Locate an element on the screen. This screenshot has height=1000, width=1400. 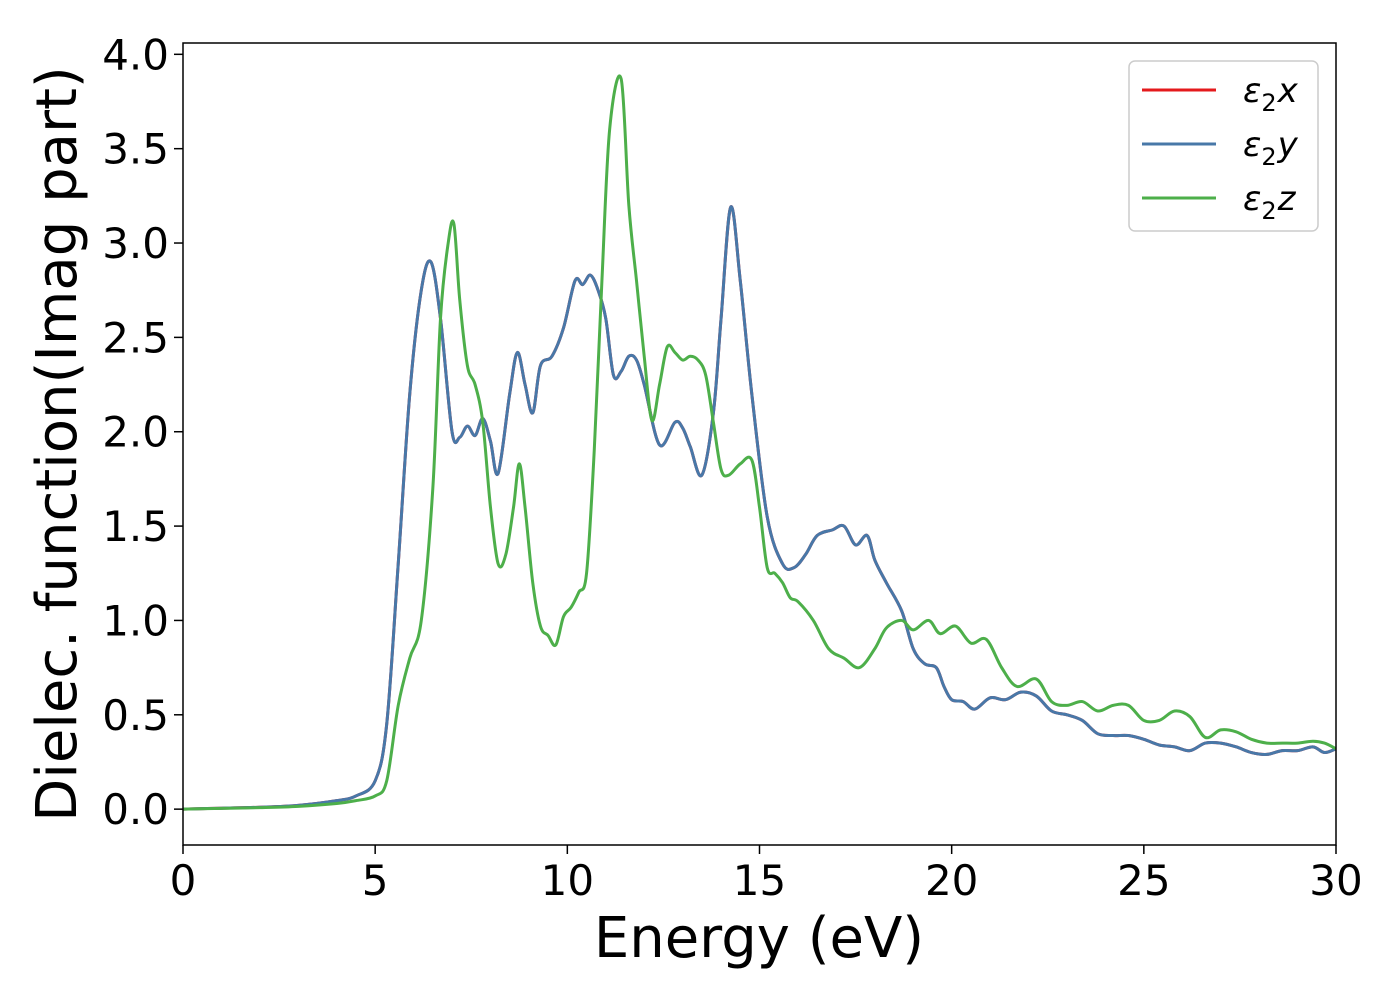
x-tick-label: 20 is located at coordinates (951, 880).